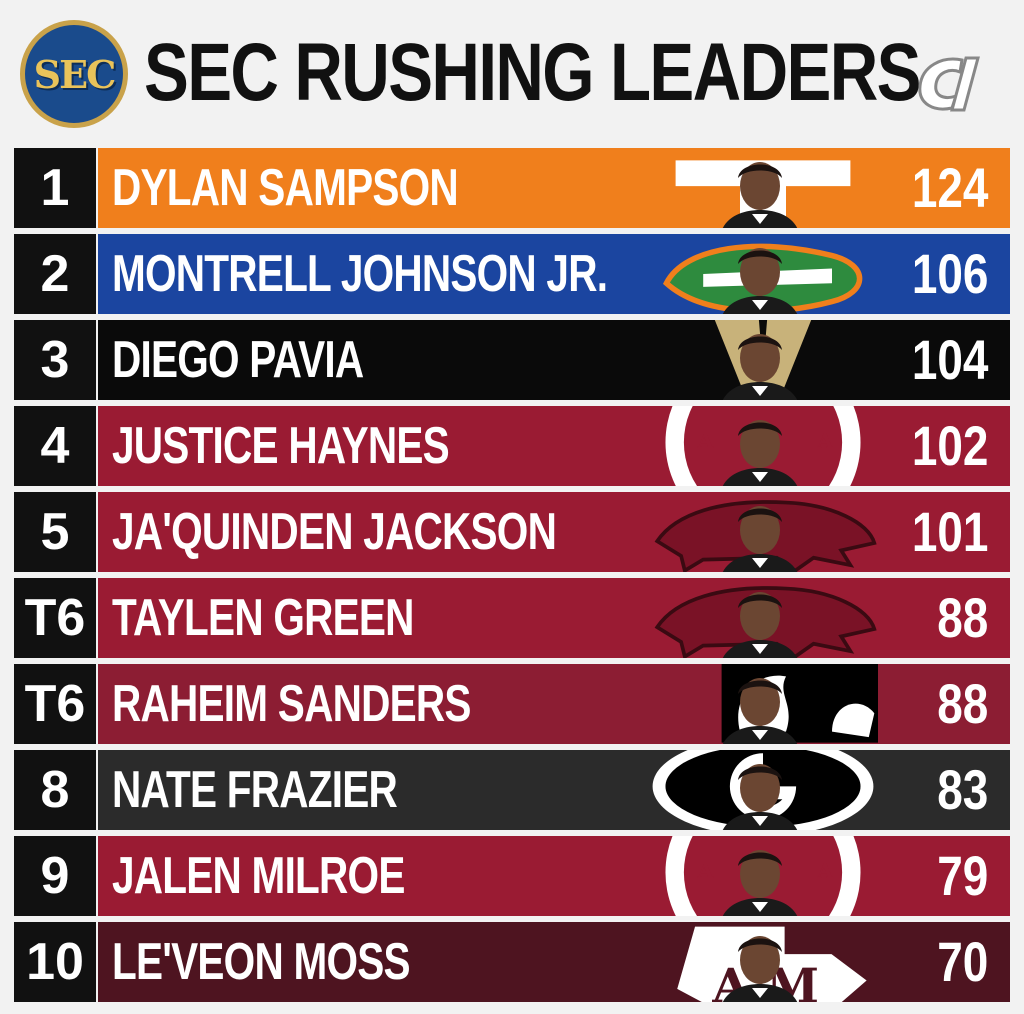 The height and width of the screenshot is (1014, 1024). What do you see at coordinates (949, 84) in the screenshot?
I see `publisher-c-logo-icon` at bounding box center [949, 84].